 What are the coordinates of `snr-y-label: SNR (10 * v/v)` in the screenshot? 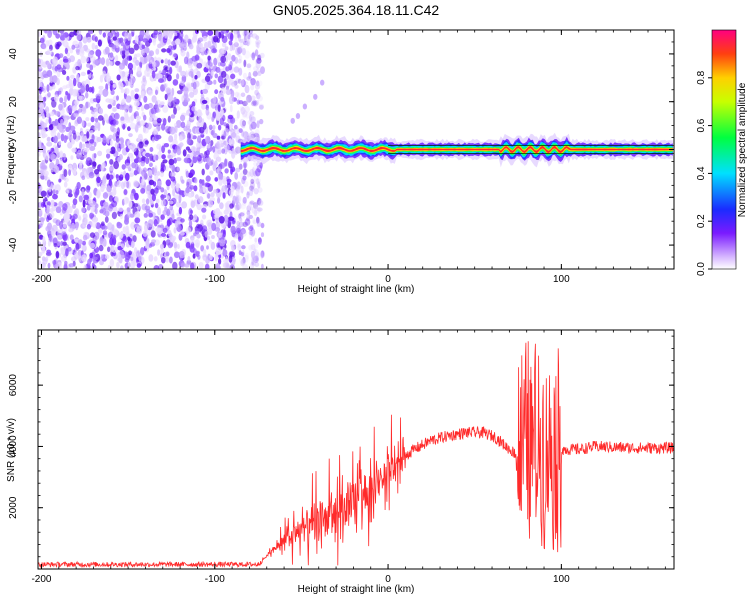 It's located at (11, 450).